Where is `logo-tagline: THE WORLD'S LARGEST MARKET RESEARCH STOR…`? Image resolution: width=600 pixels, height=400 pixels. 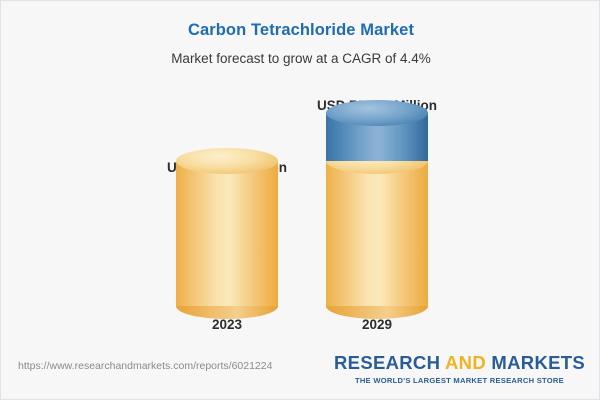 logo-tagline: THE WORLD'S LARGEST MARKET RESEARCH STOR… is located at coordinates (459, 380).